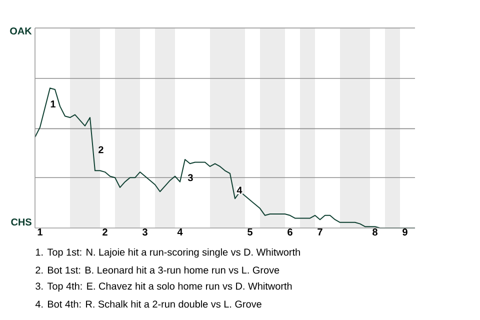 The image size is (480, 320). I want to click on text: 3. Top 4th: E. Chavez hit a solo home run vs D. Whitworth, so click(164, 287).